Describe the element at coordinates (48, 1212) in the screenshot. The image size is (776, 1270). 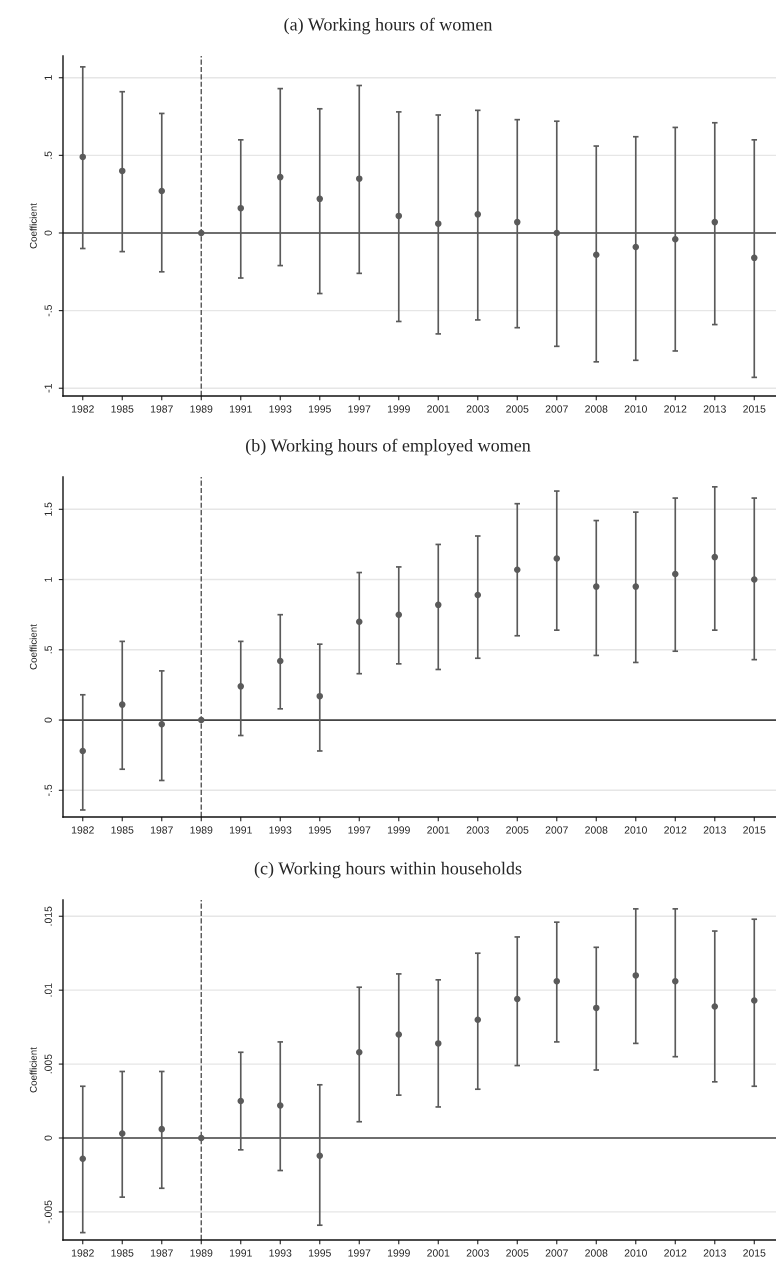
I see `y-tick-label: -.005` at that location.